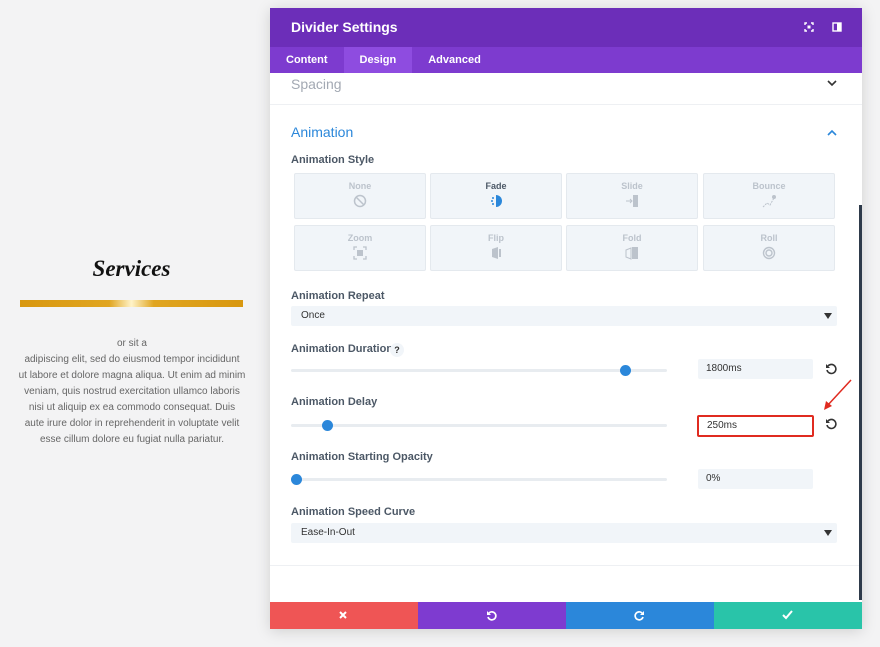 This screenshot has height=647, width=880. Describe the element at coordinates (131, 343) in the screenshot. I see `paragraph-line: or sit a` at that location.